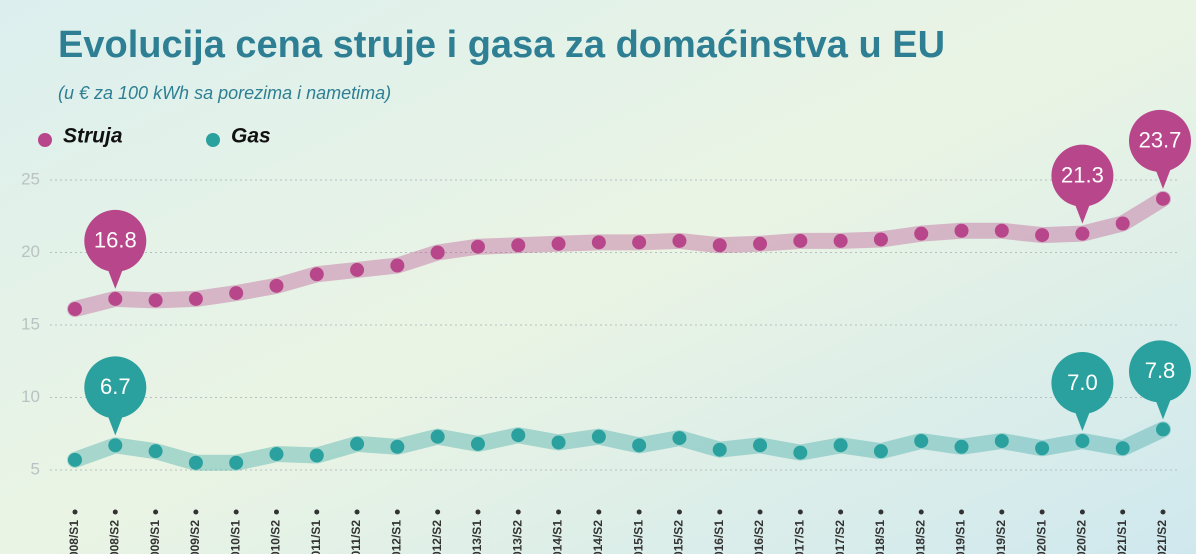  What do you see at coordinates (74, 537) in the screenshot?
I see `x-tick-label: 2008/S1` at bounding box center [74, 537].